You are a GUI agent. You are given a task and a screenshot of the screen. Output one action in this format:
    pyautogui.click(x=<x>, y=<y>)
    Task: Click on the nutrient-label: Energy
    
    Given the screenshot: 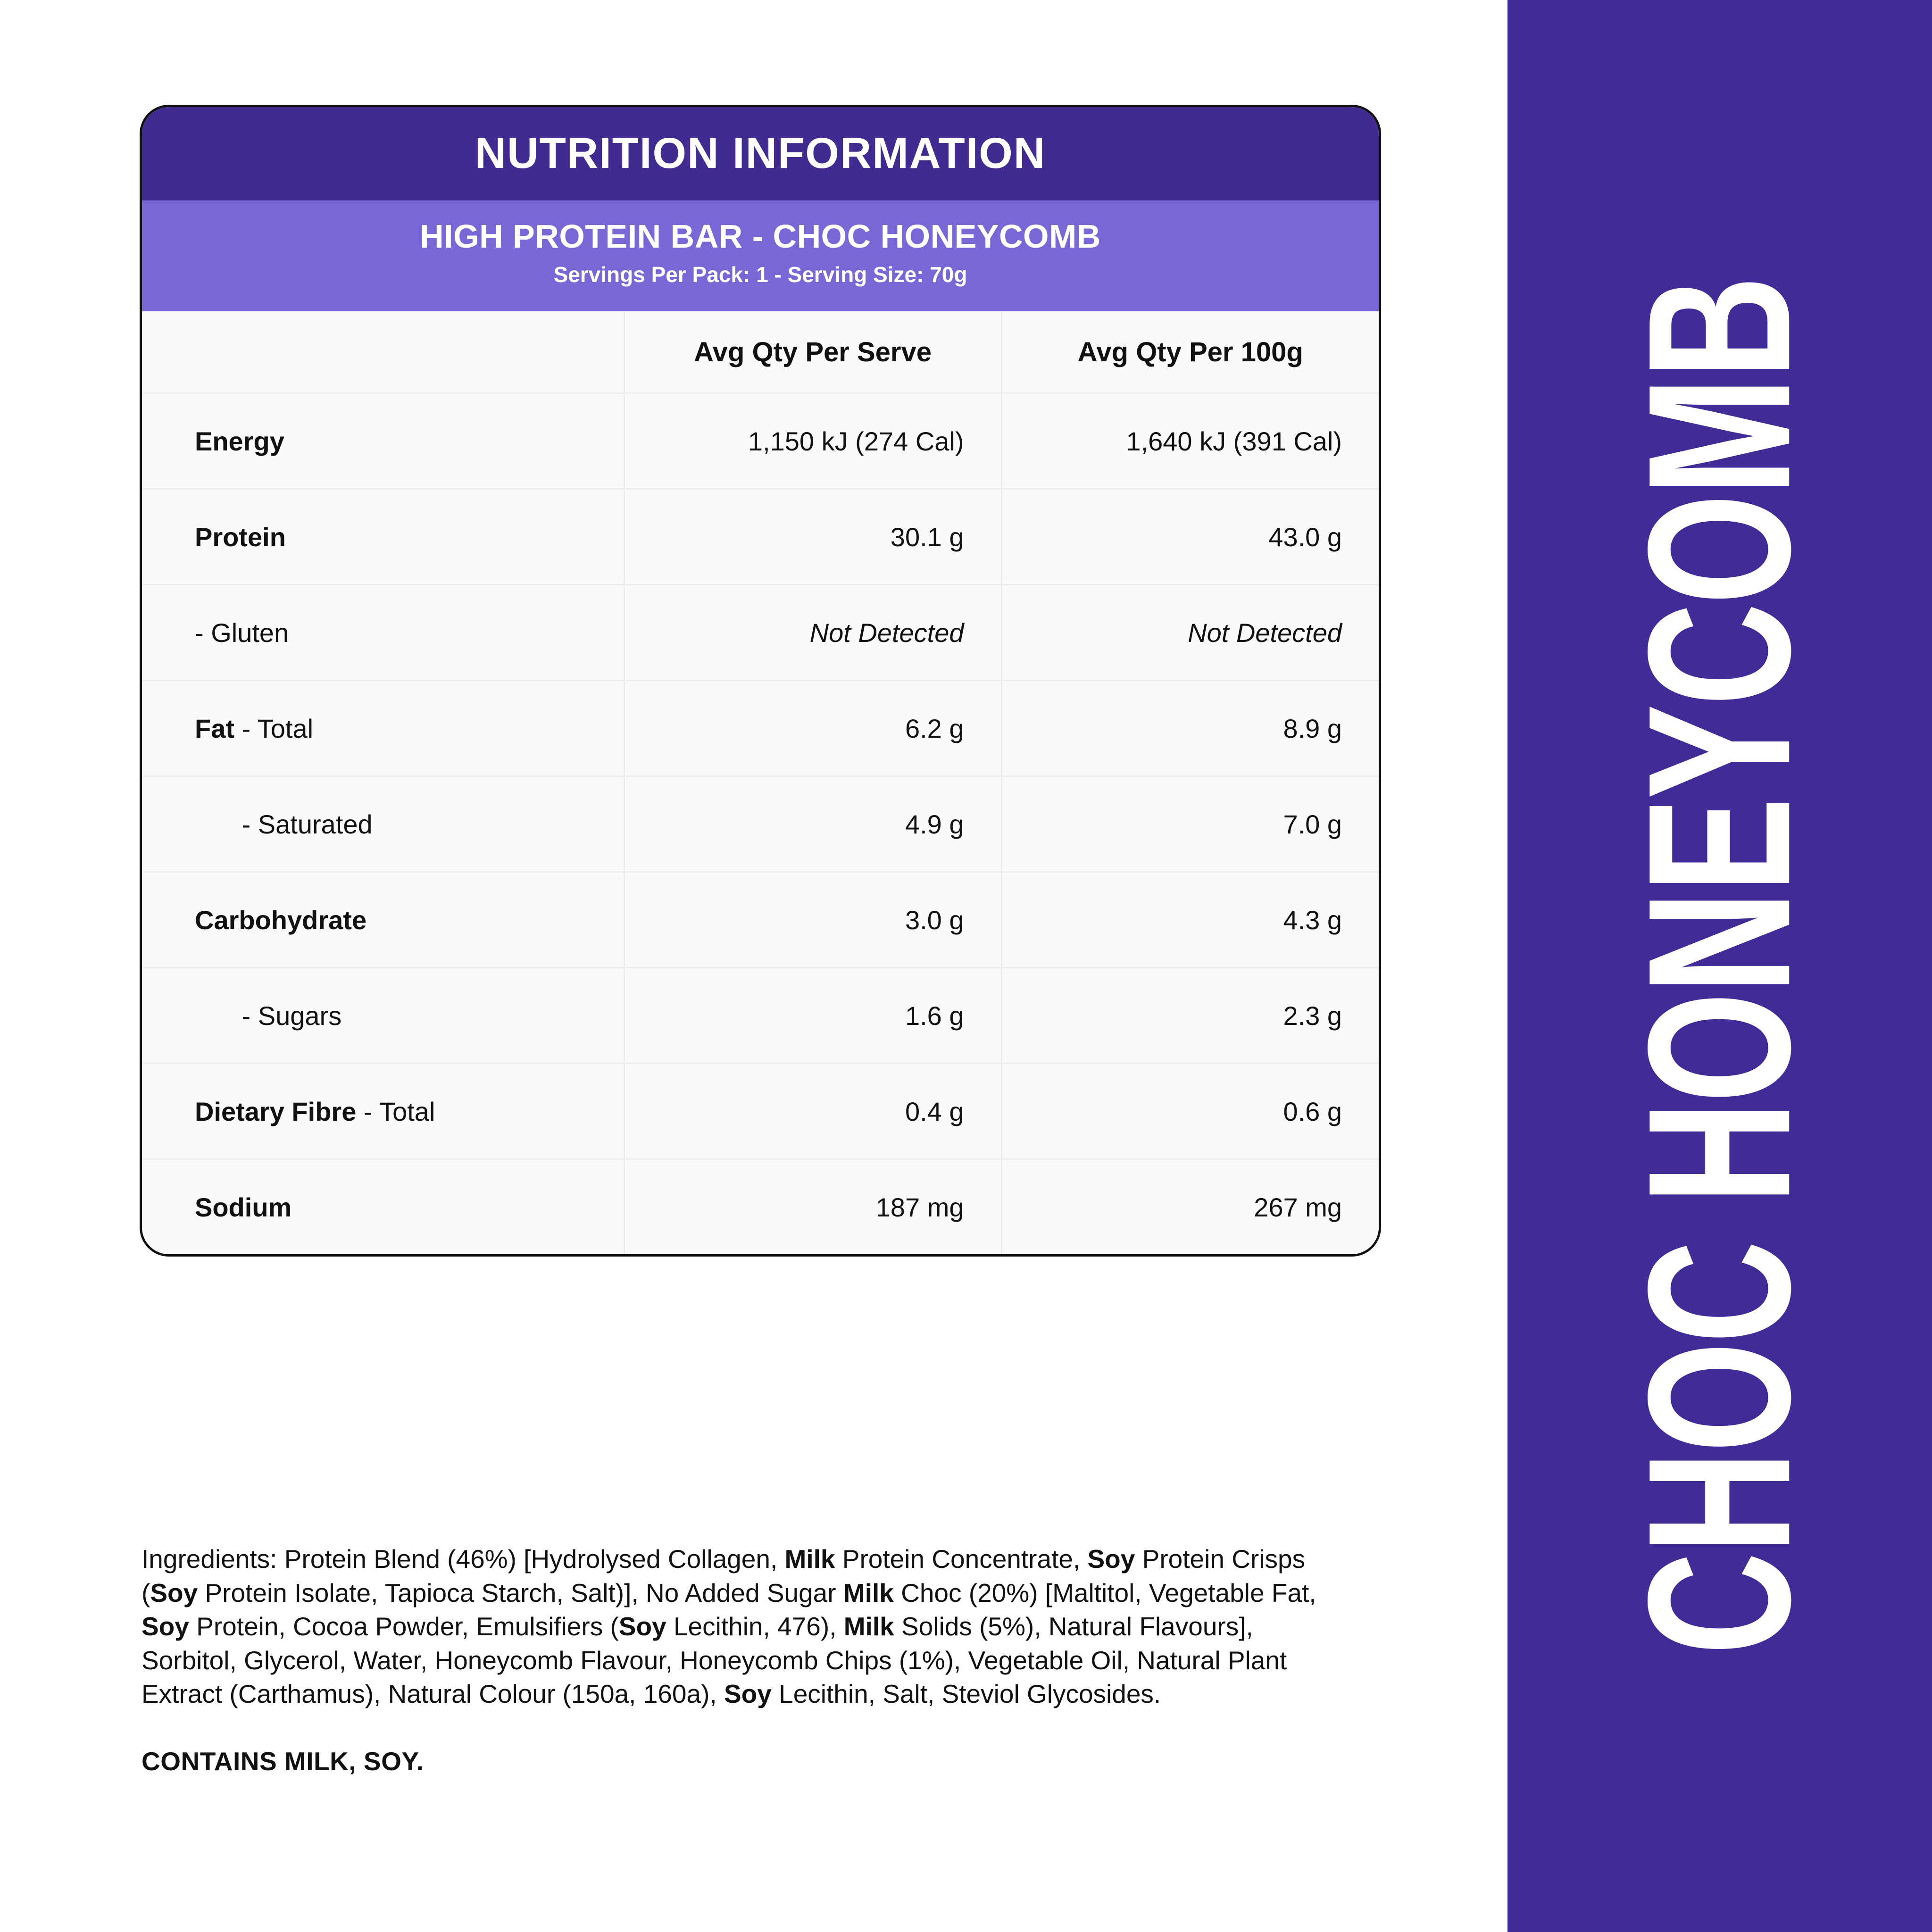 What is the action you would take?
    pyautogui.click(x=383, y=442)
    